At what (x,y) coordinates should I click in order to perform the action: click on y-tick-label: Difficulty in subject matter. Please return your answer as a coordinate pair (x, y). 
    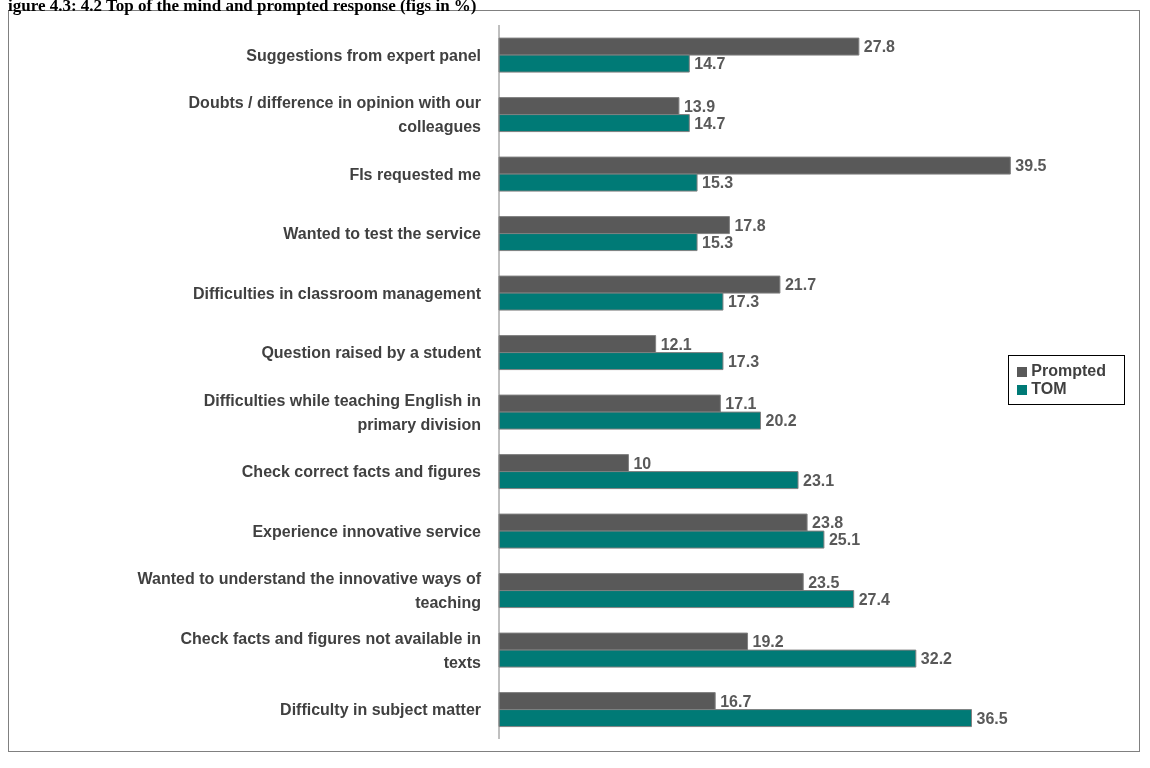
    Looking at the image, I should click on (380, 709).